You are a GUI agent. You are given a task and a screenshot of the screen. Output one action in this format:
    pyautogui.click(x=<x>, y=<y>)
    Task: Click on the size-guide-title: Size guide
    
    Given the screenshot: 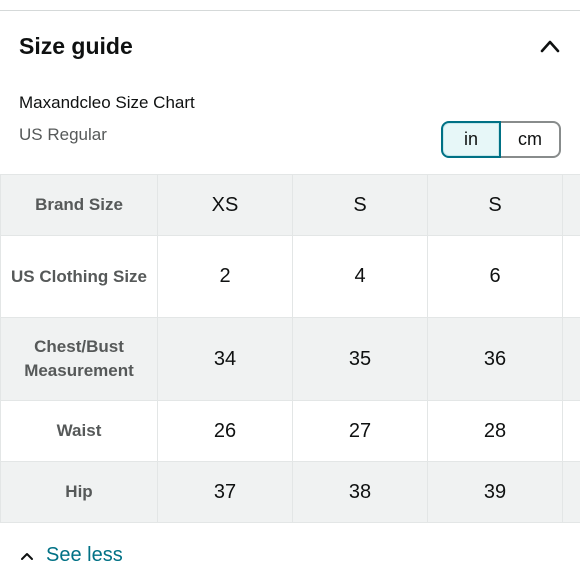 What is the action you would take?
    pyautogui.click(x=76, y=45)
    